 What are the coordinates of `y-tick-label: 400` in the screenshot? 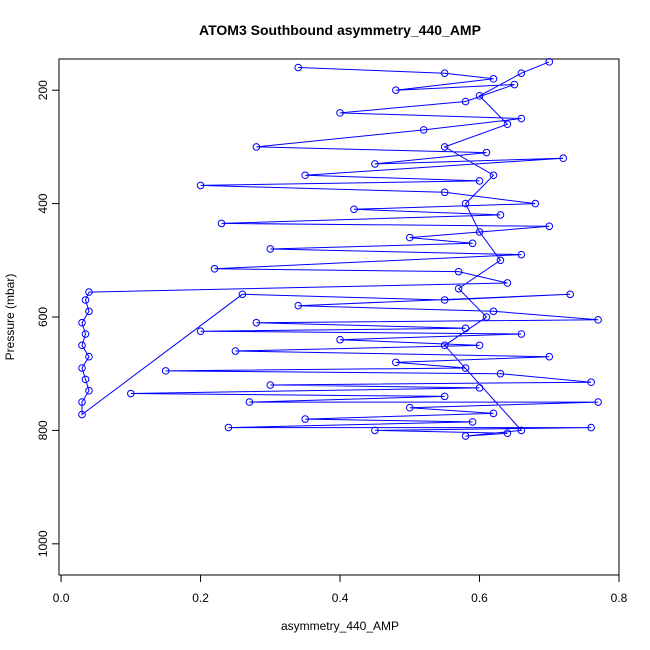 It's located at (43, 203).